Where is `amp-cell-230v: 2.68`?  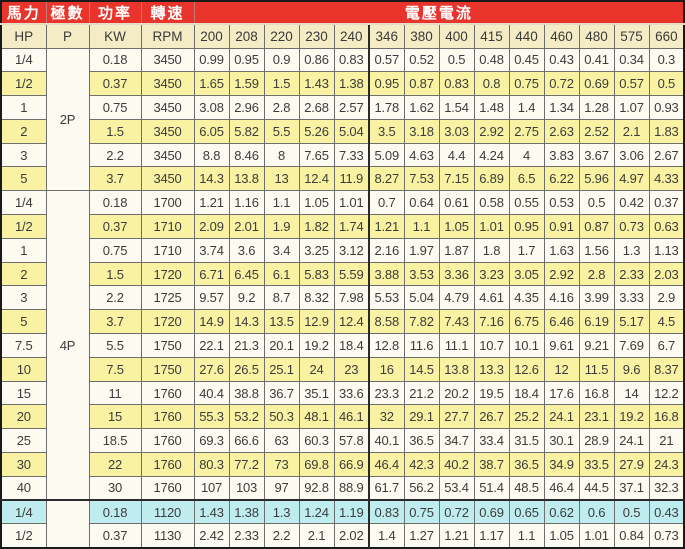
amp-cell-230v: 2.68 is located at coordinates (316, 107).